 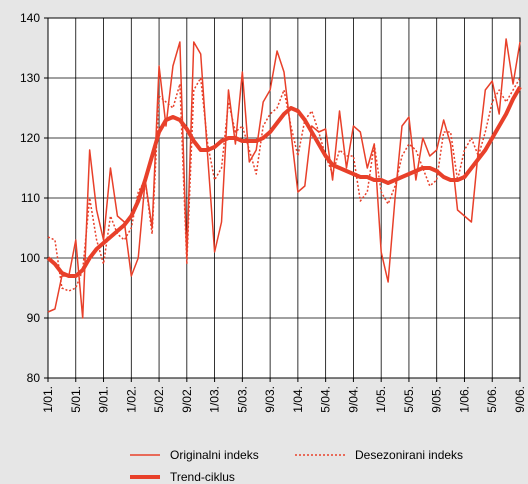 What do you see at coordinates (270, 399) in the screenshot?
I see `x-tick-label: 9/03.` at bounding box center [270, 399].